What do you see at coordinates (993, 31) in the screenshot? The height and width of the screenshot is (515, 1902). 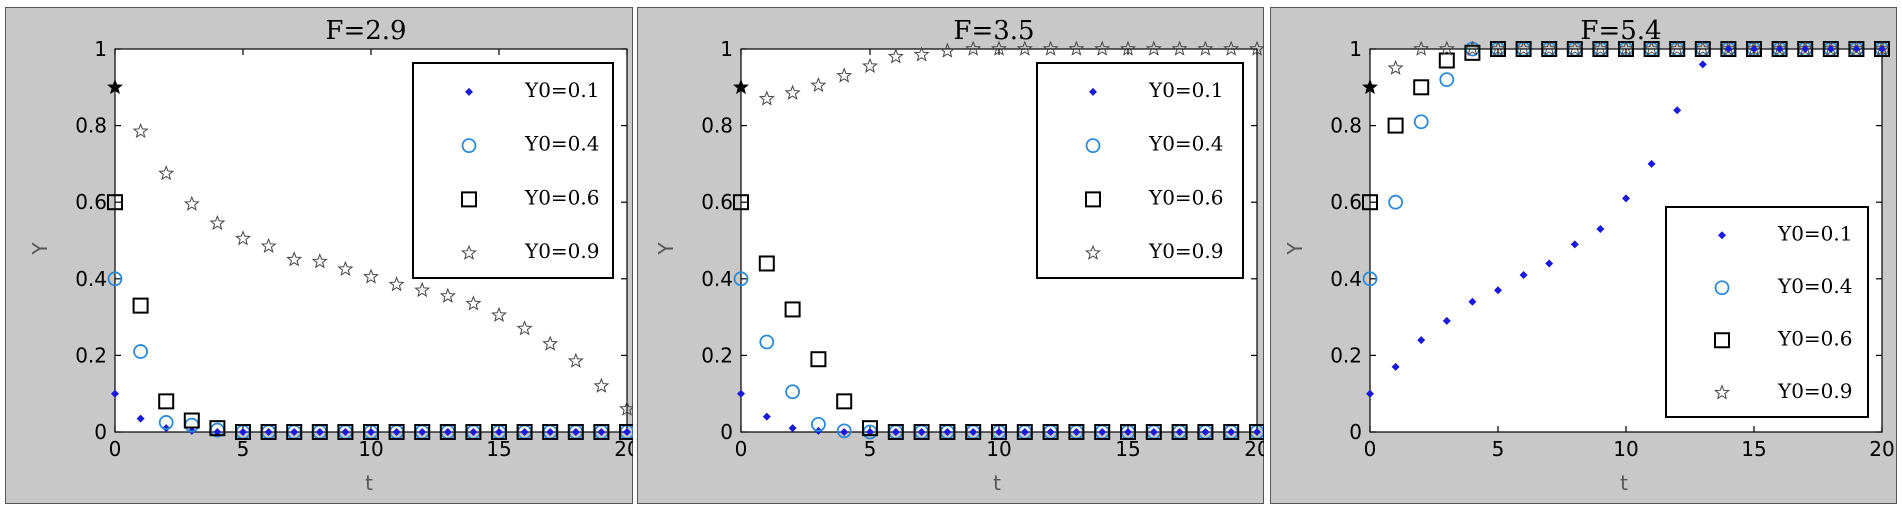 I see `chart-title: F=3.5` at bounding box center [993, 31].